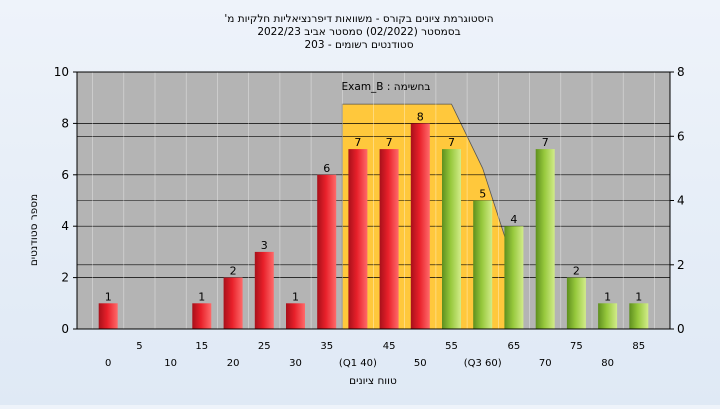  I want to click on bar-value-label-65: 4, so click(513, 219).